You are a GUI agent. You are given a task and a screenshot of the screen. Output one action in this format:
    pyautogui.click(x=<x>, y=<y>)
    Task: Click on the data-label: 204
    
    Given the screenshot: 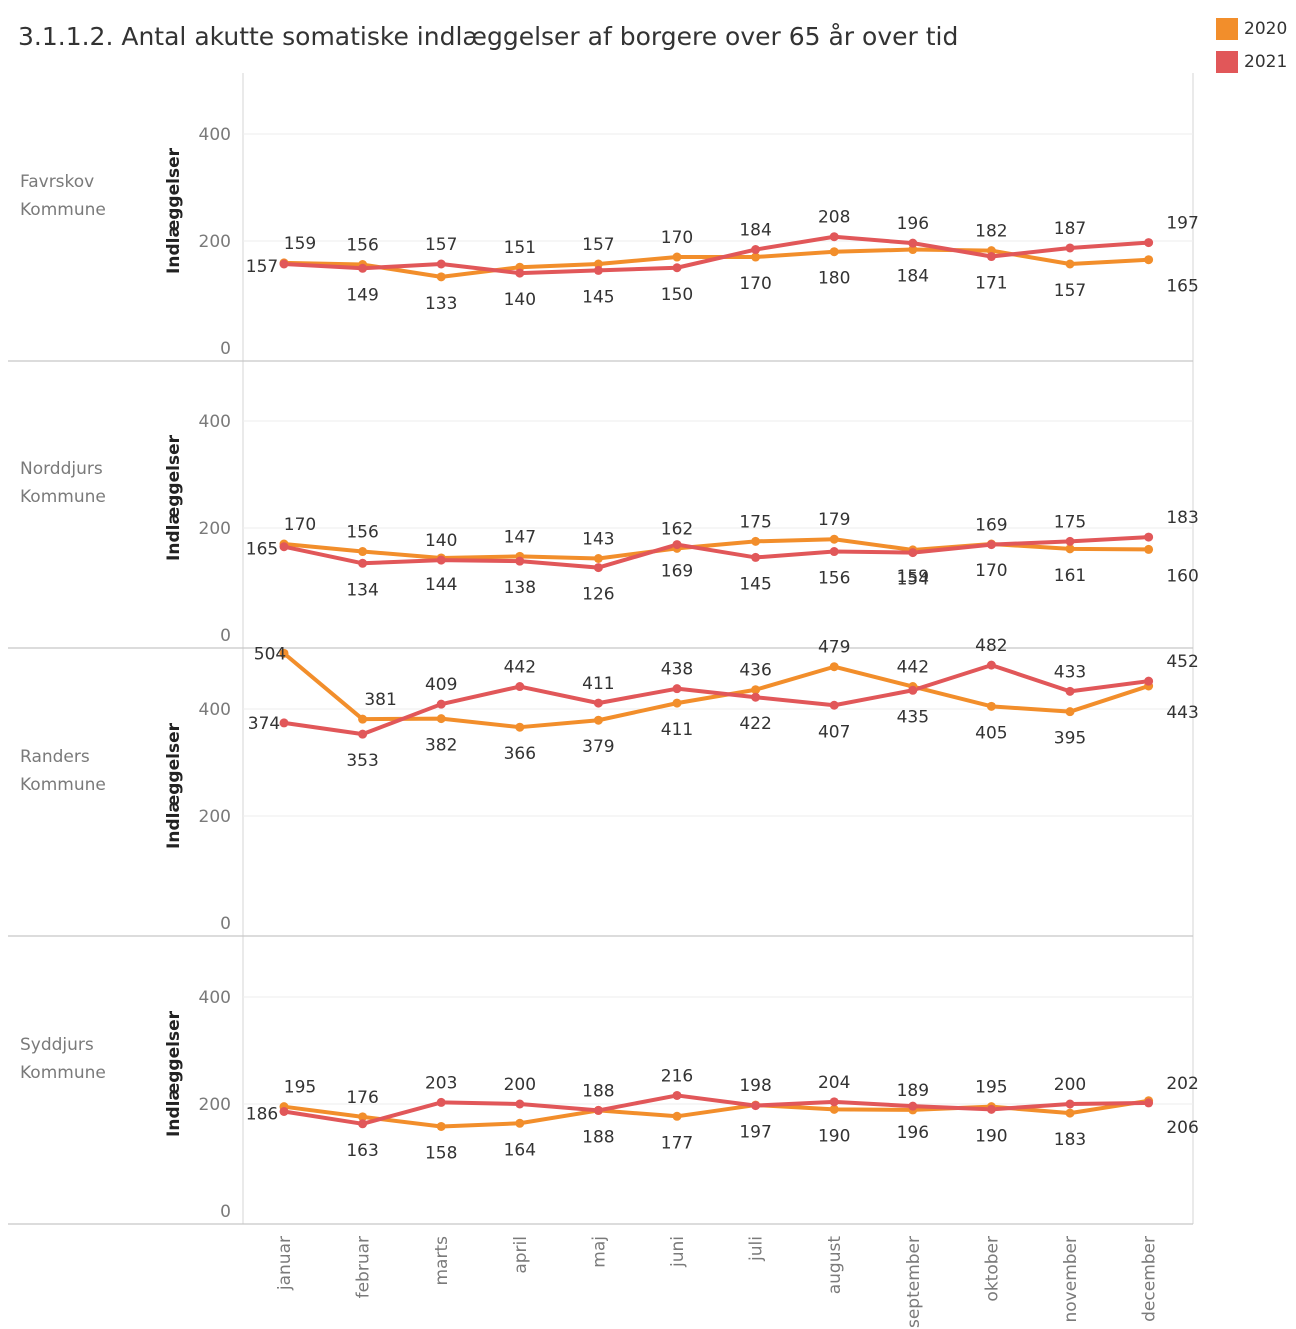 What is the action you would take?
    pyautogui.click(x=834, y=1083)
    